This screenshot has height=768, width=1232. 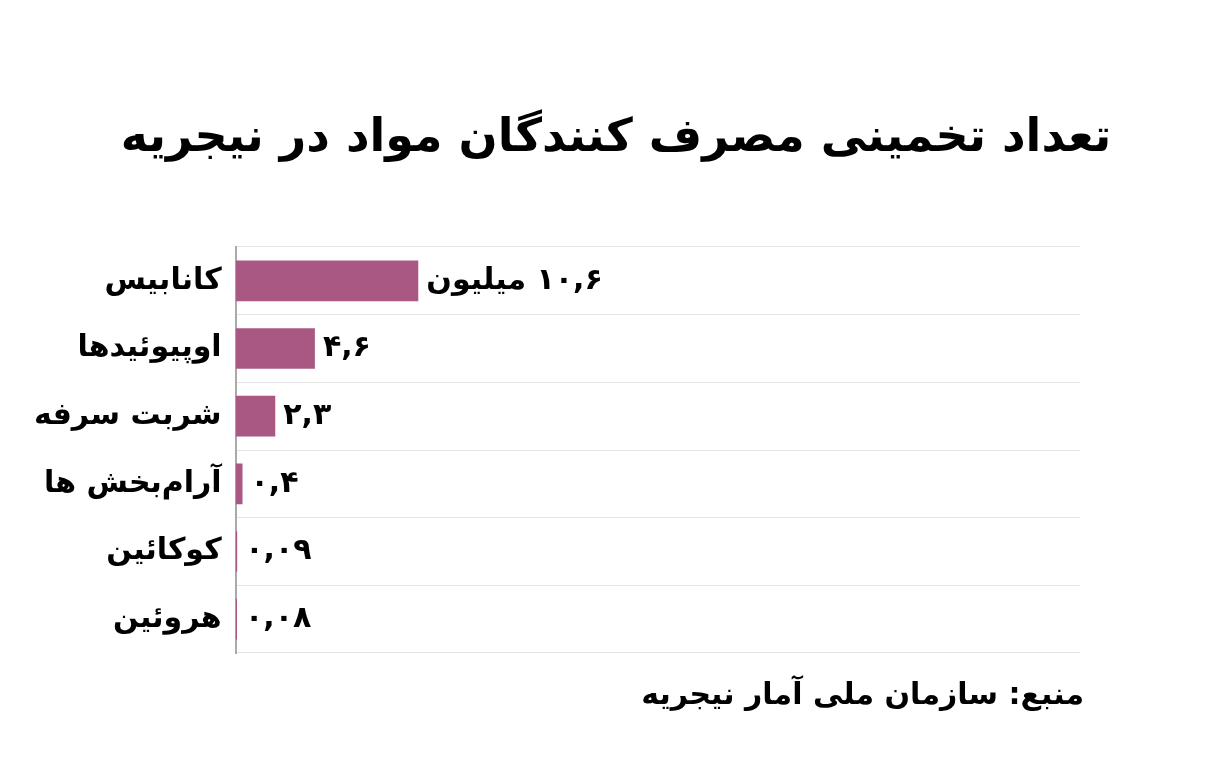 I want to click on data-label: ۰,۰۸, so click(x=278, y=616).